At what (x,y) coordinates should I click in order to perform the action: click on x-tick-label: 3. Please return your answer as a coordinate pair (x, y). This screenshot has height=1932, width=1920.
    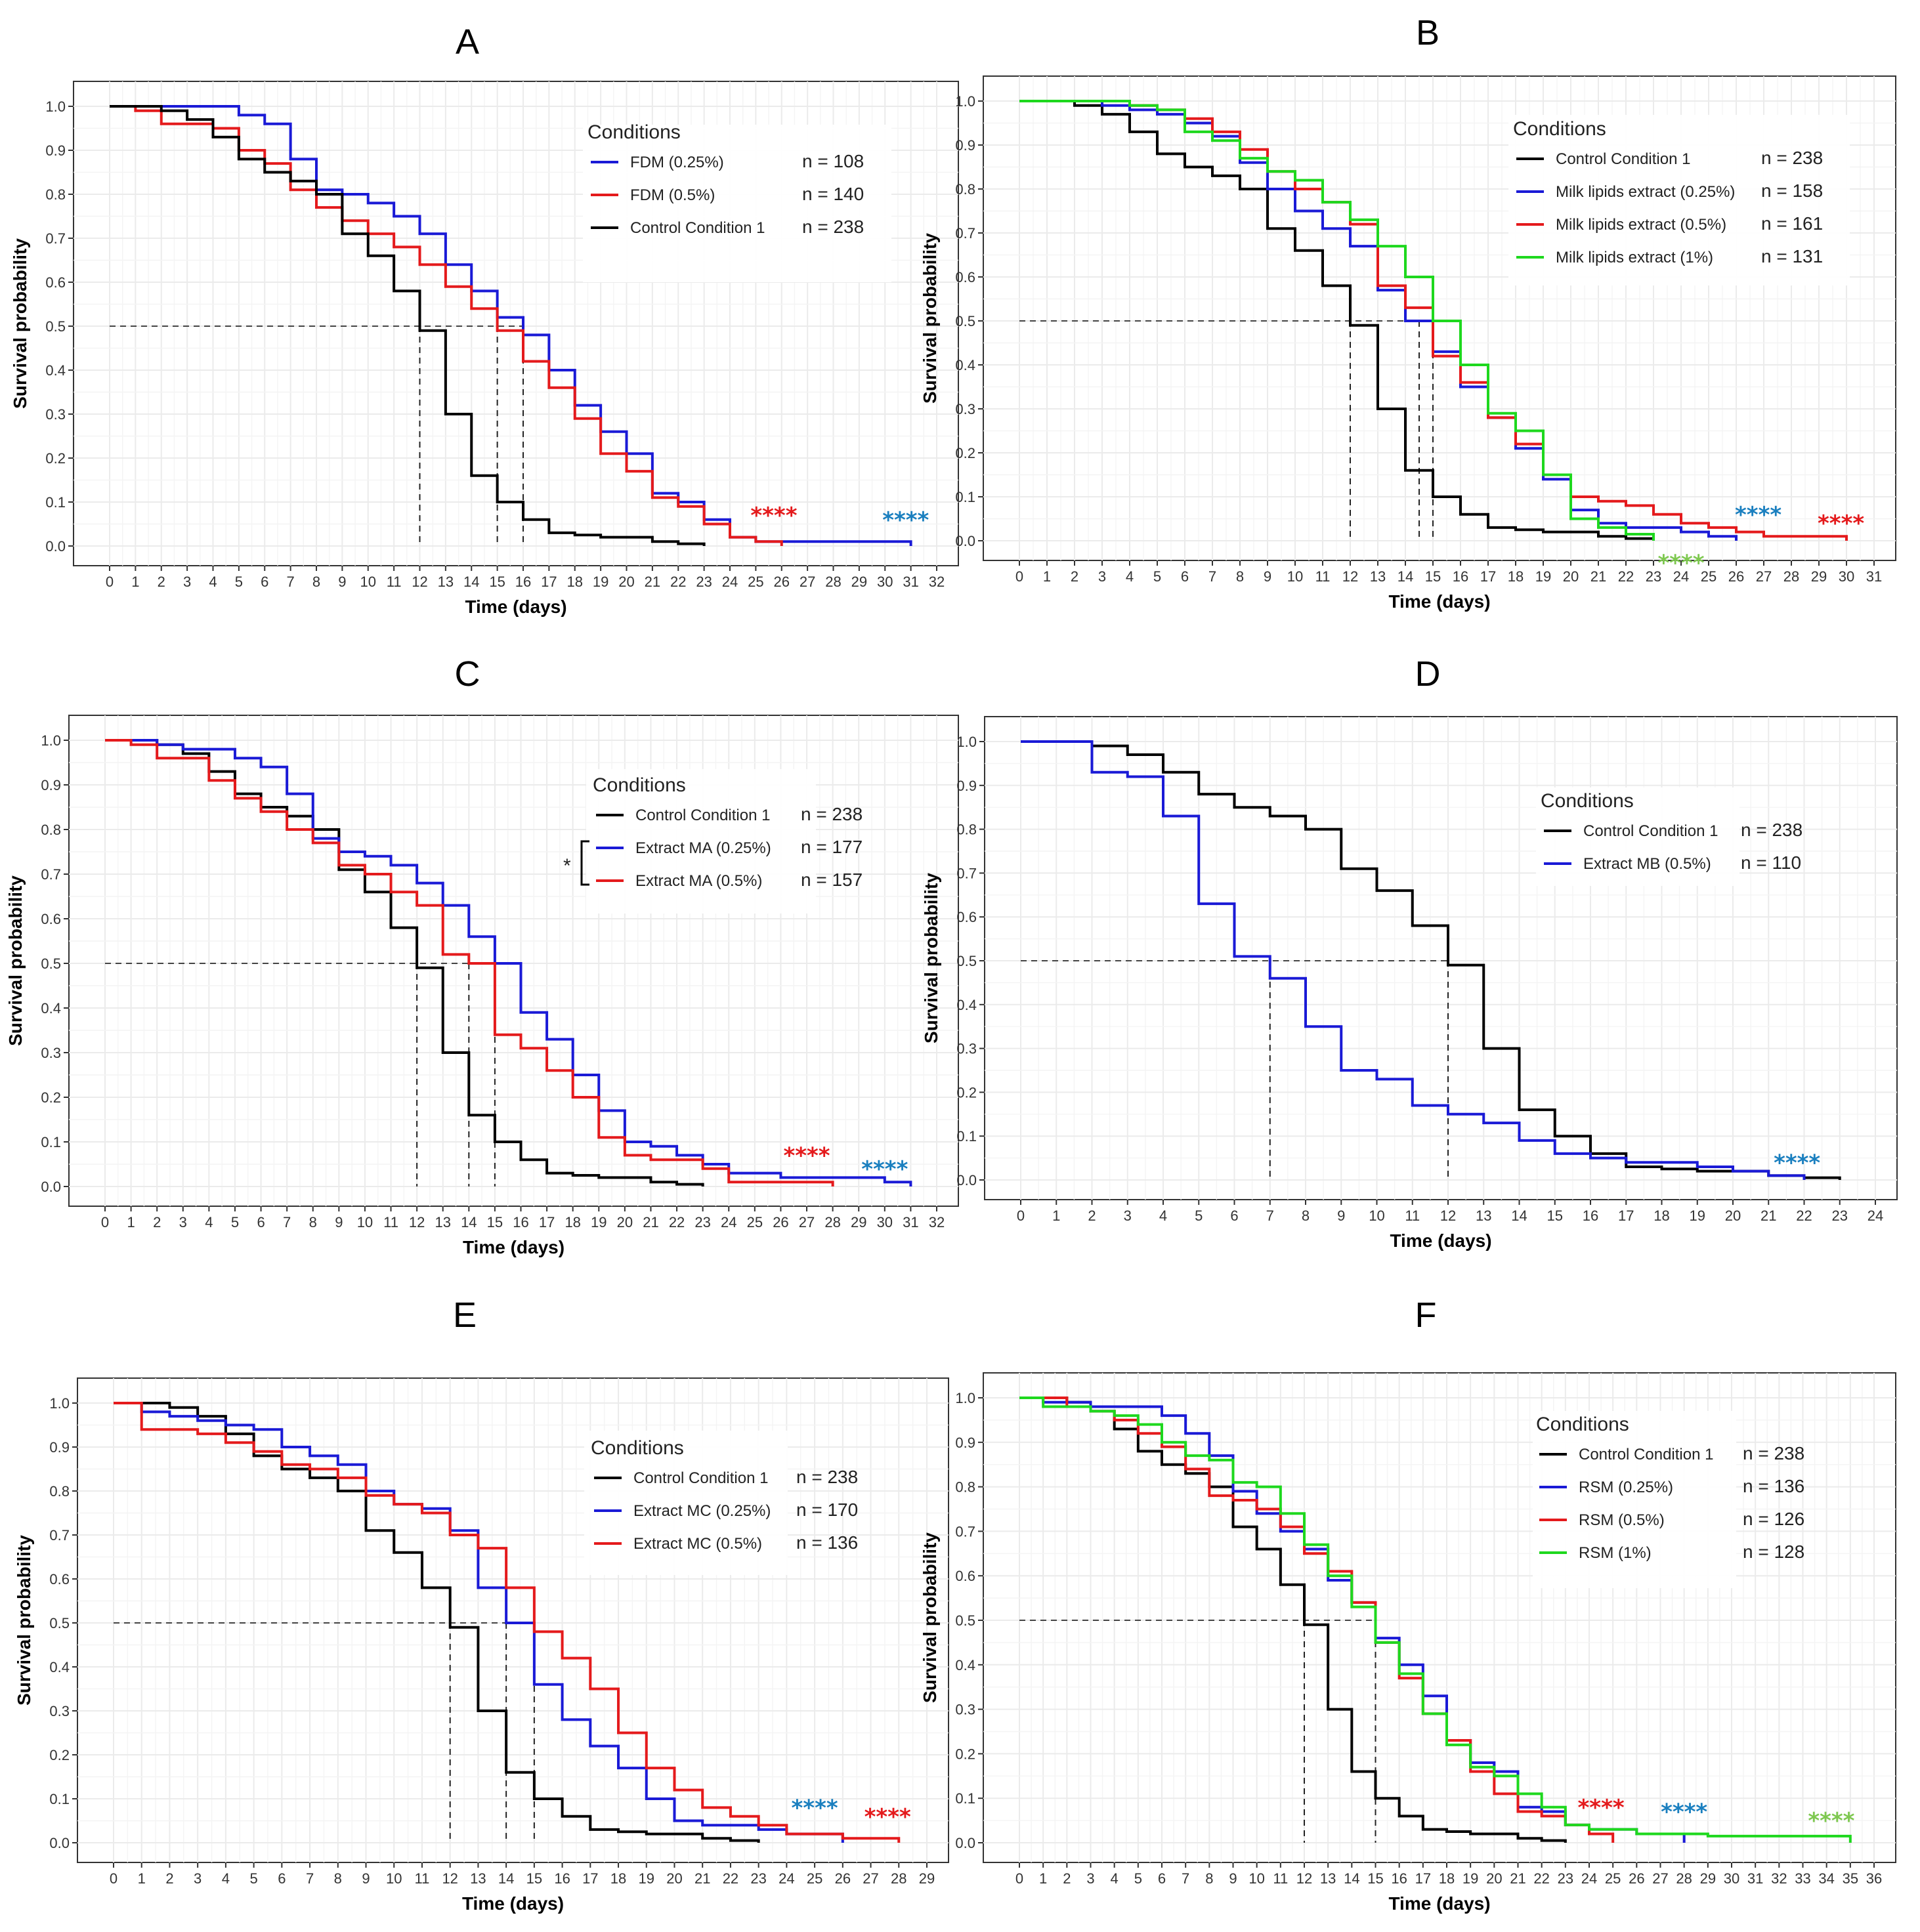
    Looking at the image, I should click on (187, 582).